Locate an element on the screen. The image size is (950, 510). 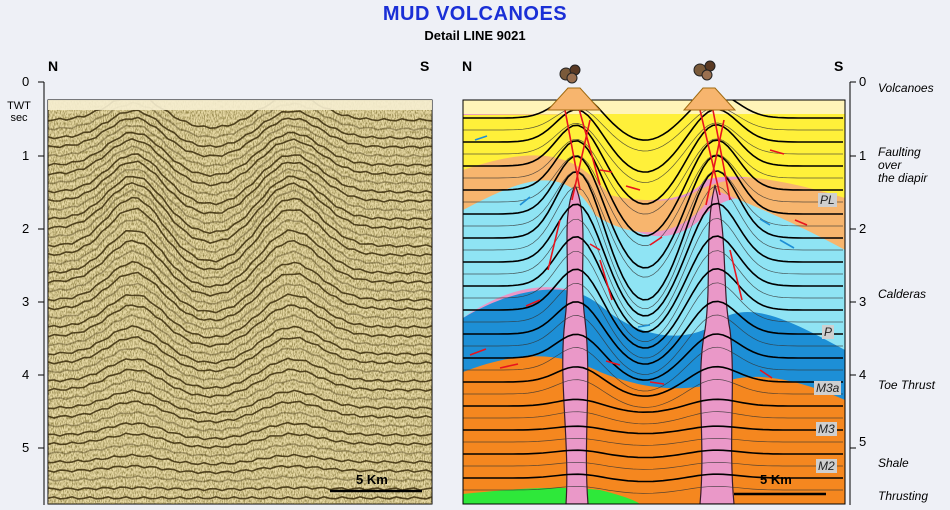
right-tick-2: 2 is located at coordinates (863, 228).